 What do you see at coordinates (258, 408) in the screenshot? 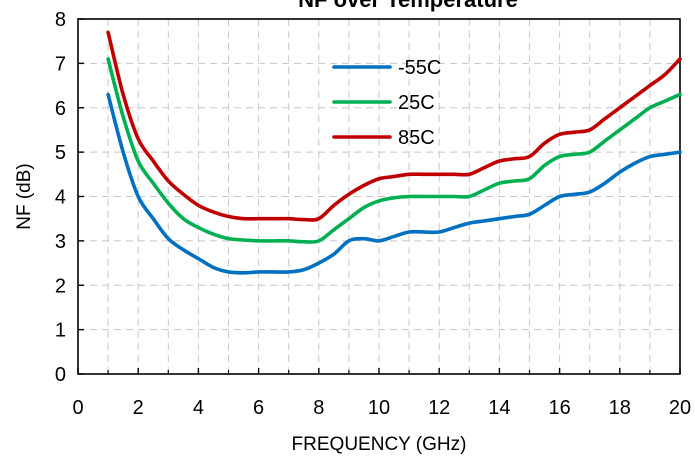
I see `x-tick-label: 6` at bounding box center [258, 408].